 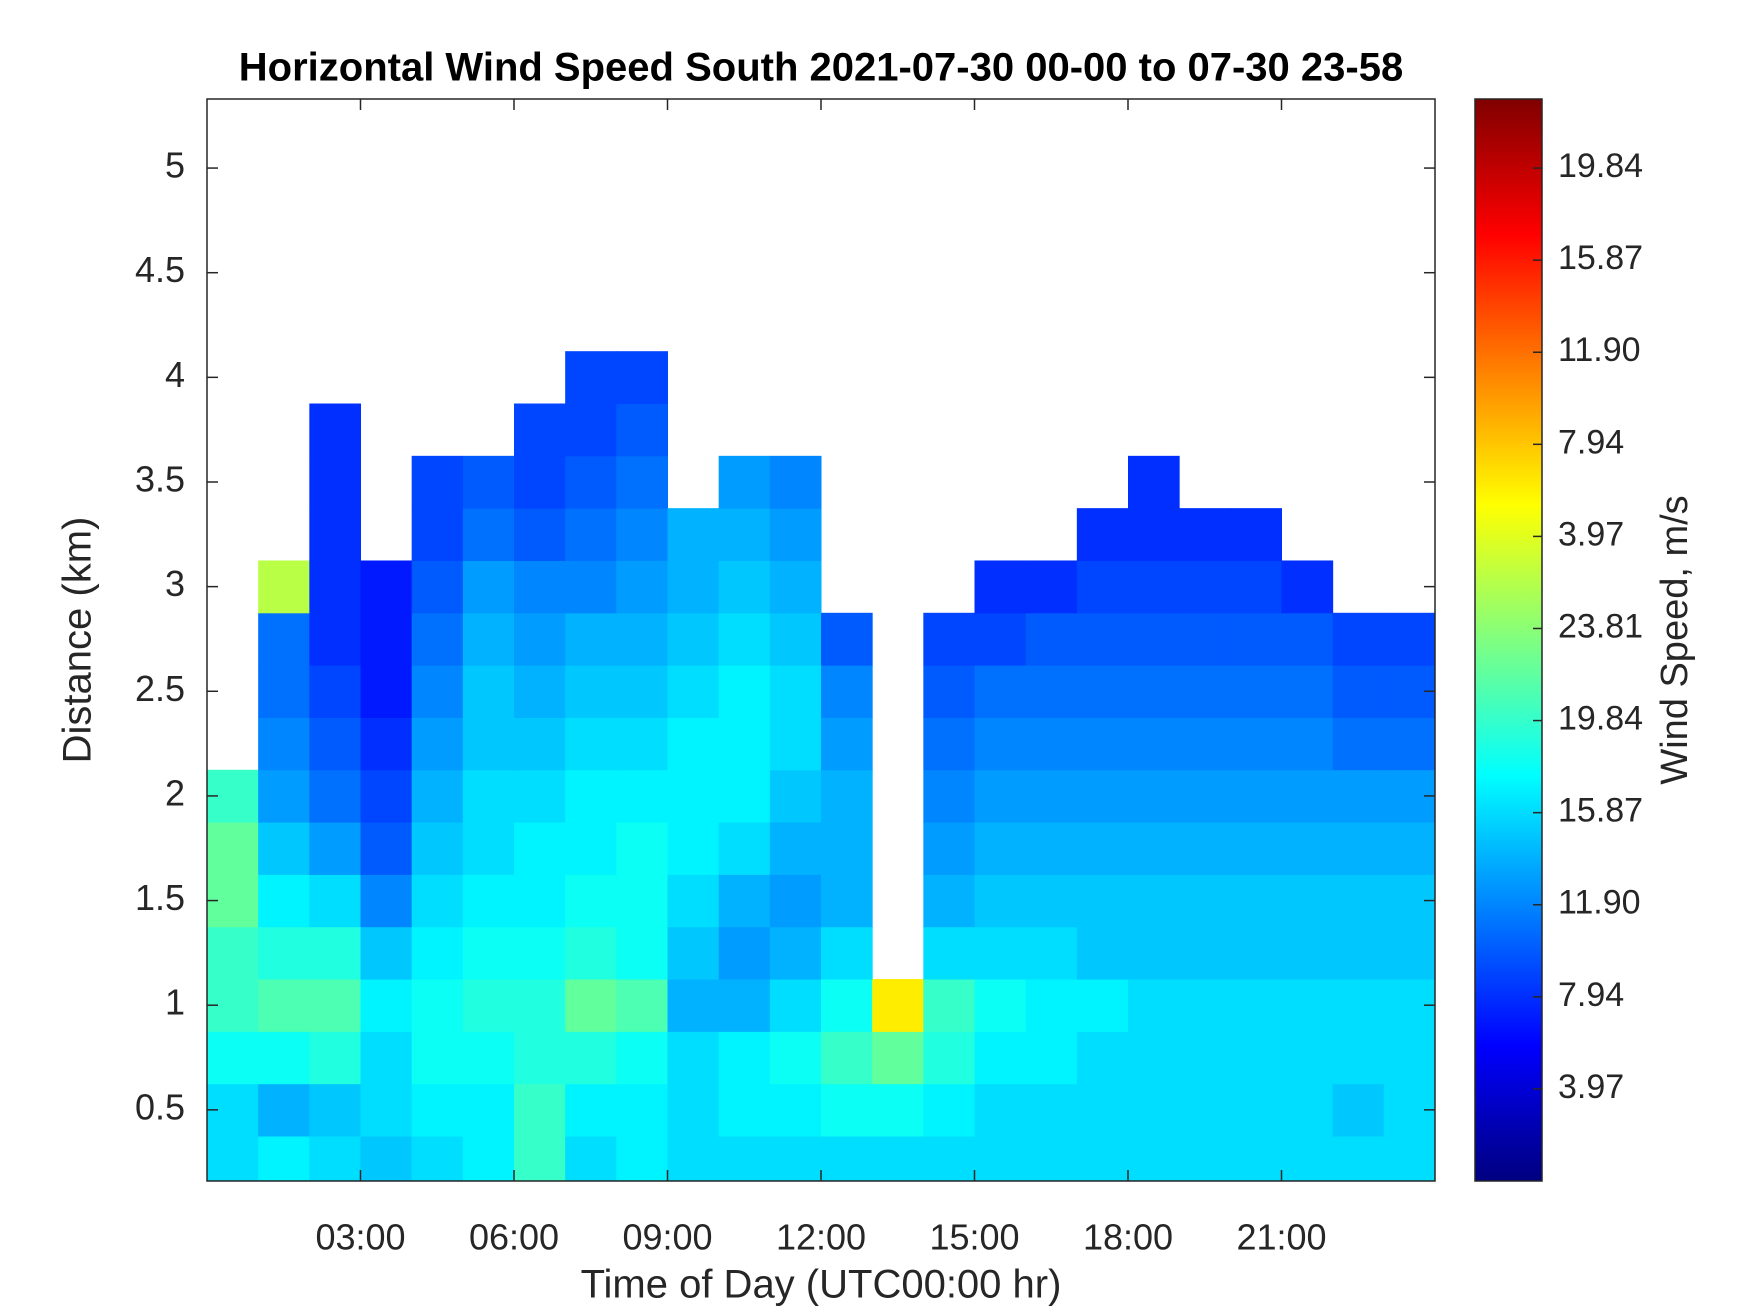 What do you see at coordinates (175, 583) in the screenshot?
I see `y-tick-label: 3` at bounding box center [175, 583].